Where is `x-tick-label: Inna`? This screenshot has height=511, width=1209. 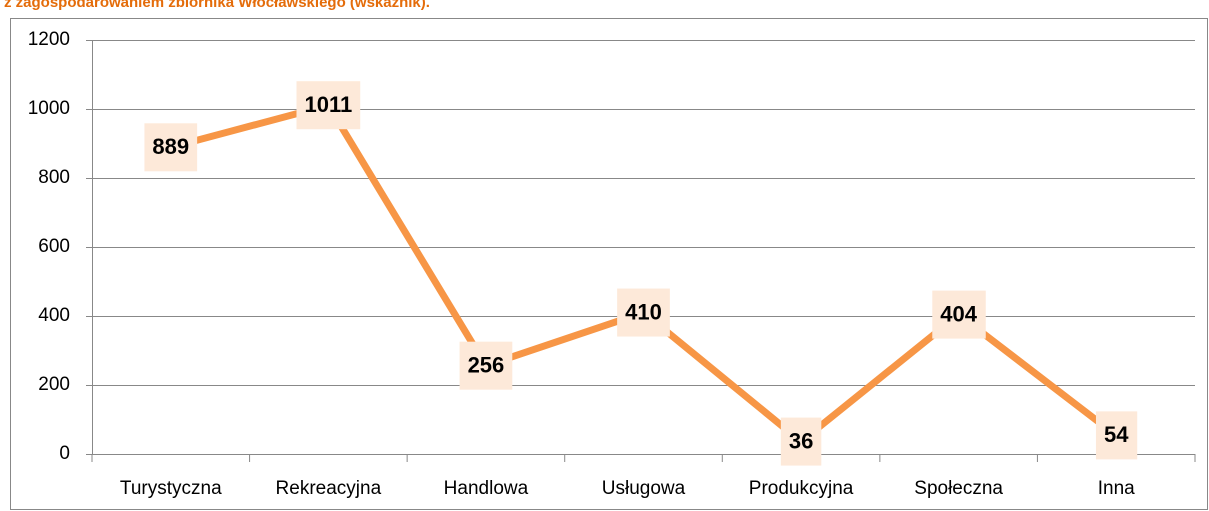 x-tick-label: Inna is located at coordinates (1116, 488).